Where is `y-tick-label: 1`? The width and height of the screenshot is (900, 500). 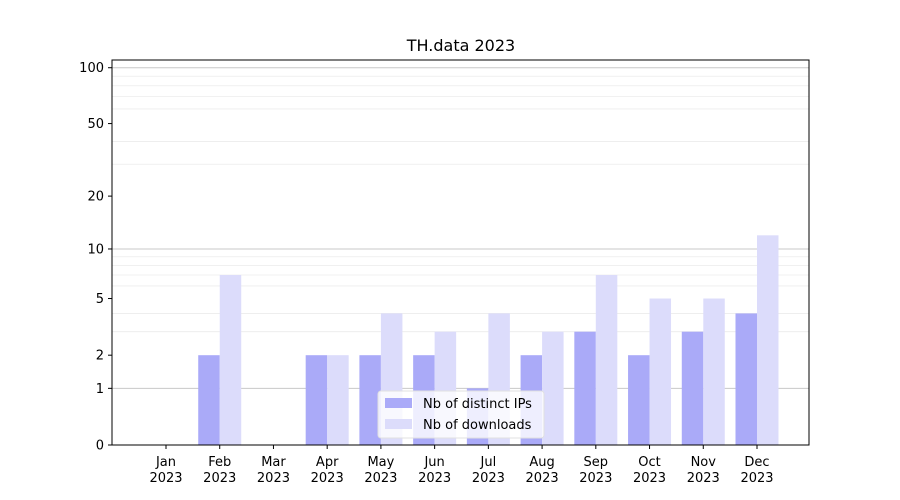
y-tick-label: 1 is located at coordinates (100, 389).